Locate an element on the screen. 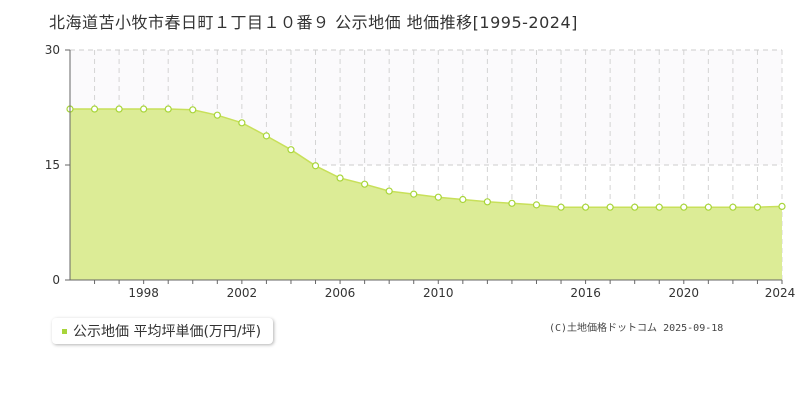  chart-title: 北海道苫小牧市春日町１丁目１０番９ 公示地価 地価推移[1995-2024] is located at coordinates (313, 22).